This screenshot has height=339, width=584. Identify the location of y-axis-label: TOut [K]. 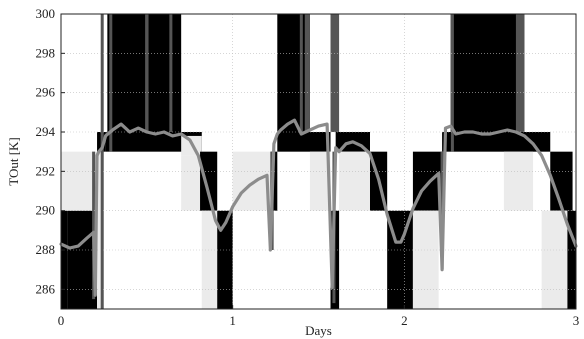
(13, 161).